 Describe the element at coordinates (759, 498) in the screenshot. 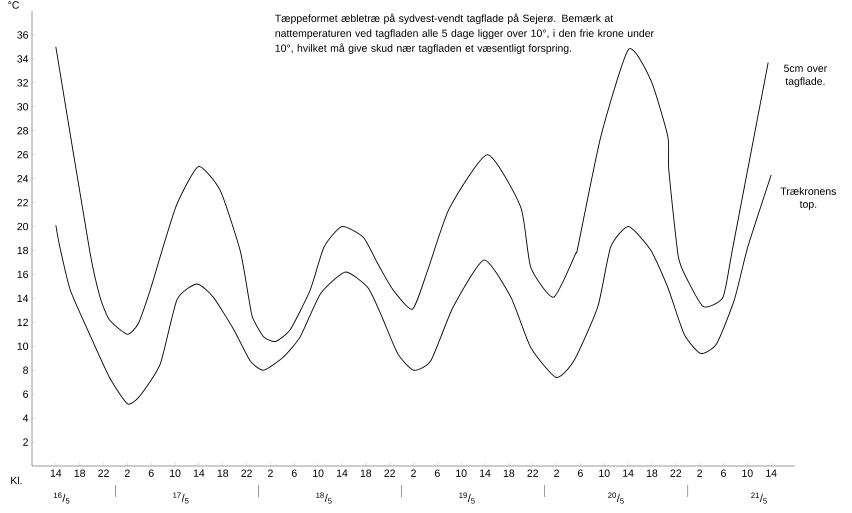

I see `x2-tick-label: $^{21}$/$_{5}$` at that location.